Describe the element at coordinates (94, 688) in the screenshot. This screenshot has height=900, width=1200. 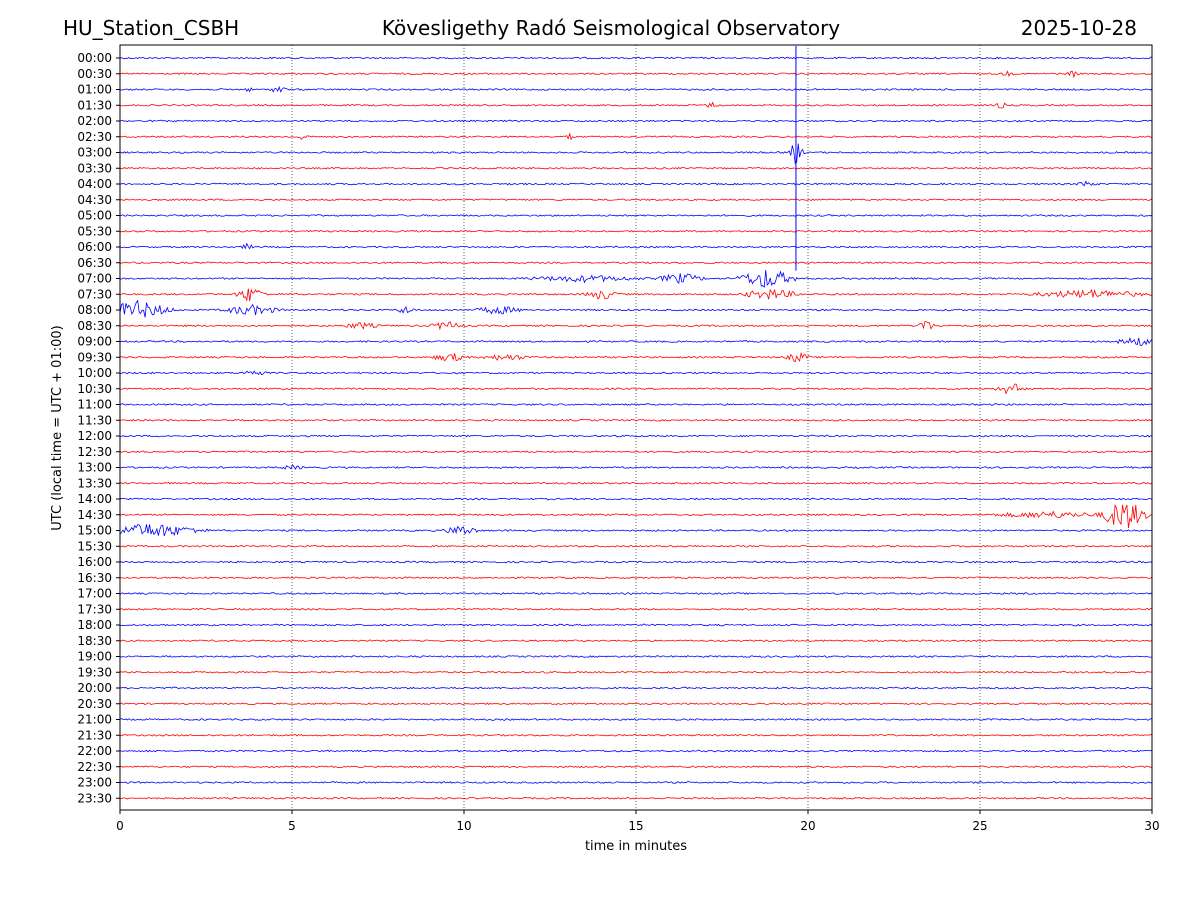
I see `y-tick-label: 20:00` at that location.